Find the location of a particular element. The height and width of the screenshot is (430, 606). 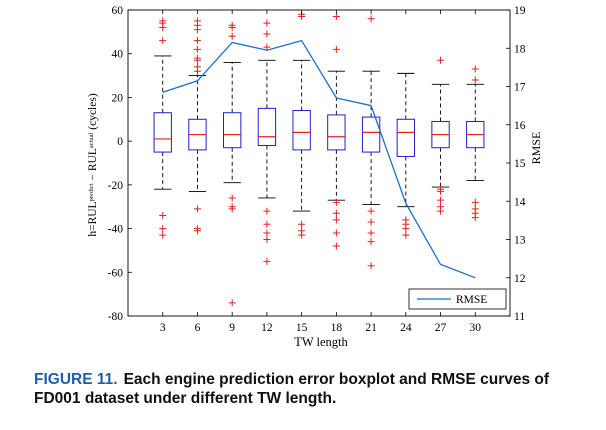

x-tick-label: 12 is located at coordinates (267, 328).